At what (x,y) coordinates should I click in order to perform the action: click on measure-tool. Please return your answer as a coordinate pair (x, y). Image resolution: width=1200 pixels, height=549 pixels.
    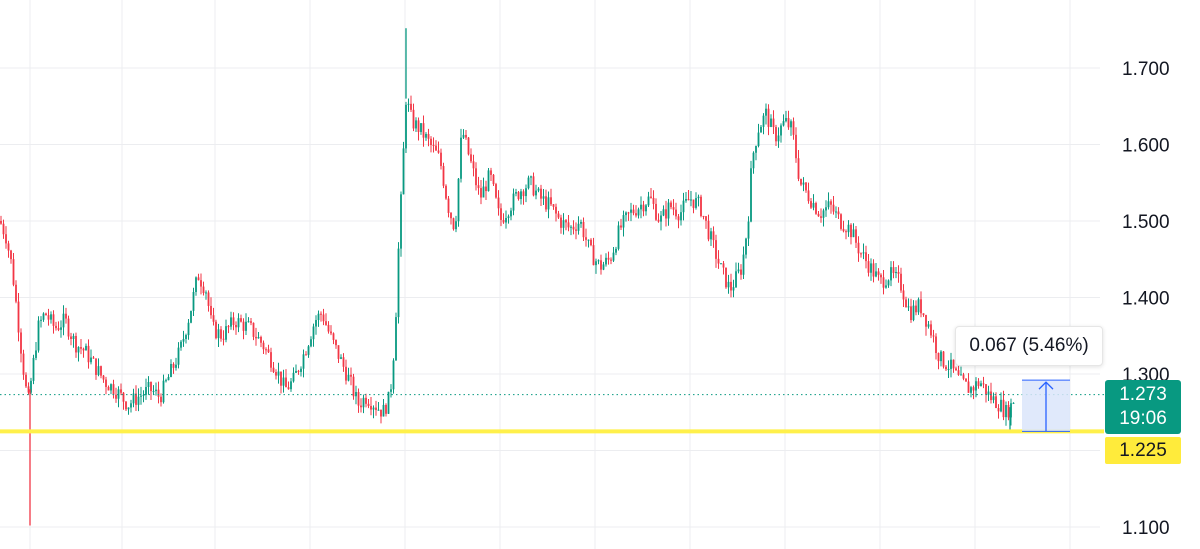
    Looking at the image, I should click on (1046, 405).